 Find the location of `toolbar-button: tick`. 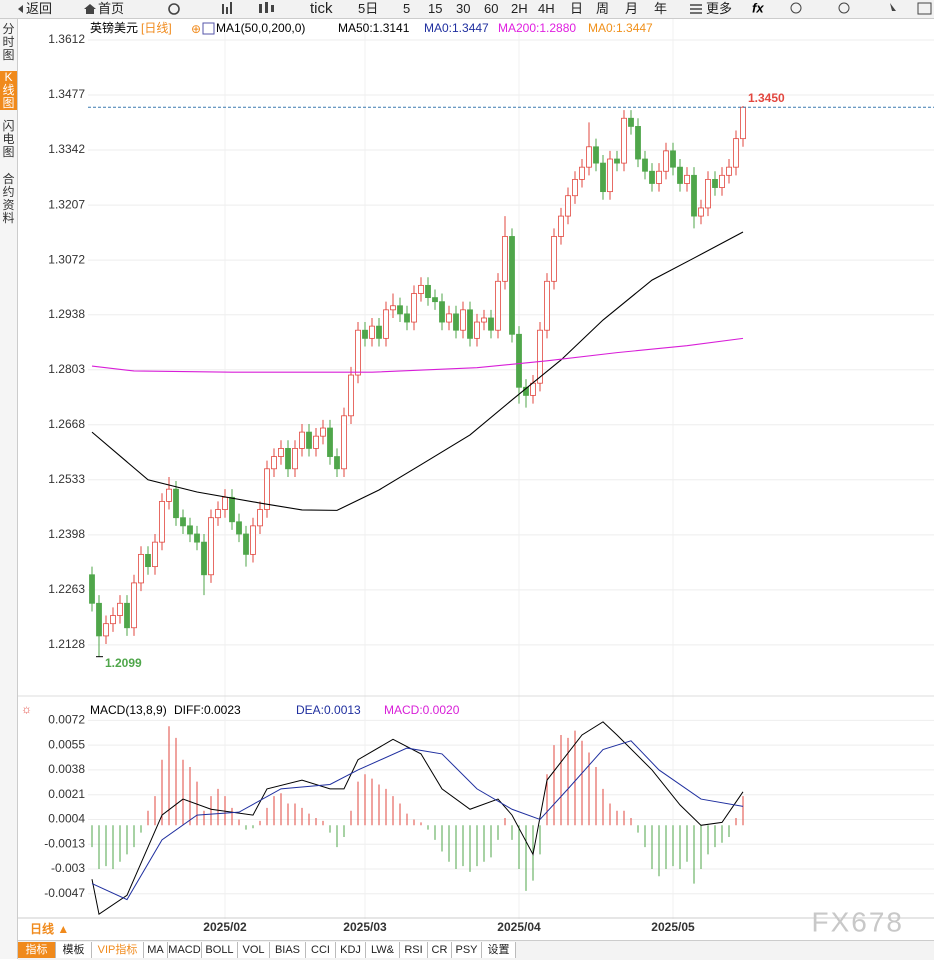

toolbar-button: tick is located at coordinates (321, 8).